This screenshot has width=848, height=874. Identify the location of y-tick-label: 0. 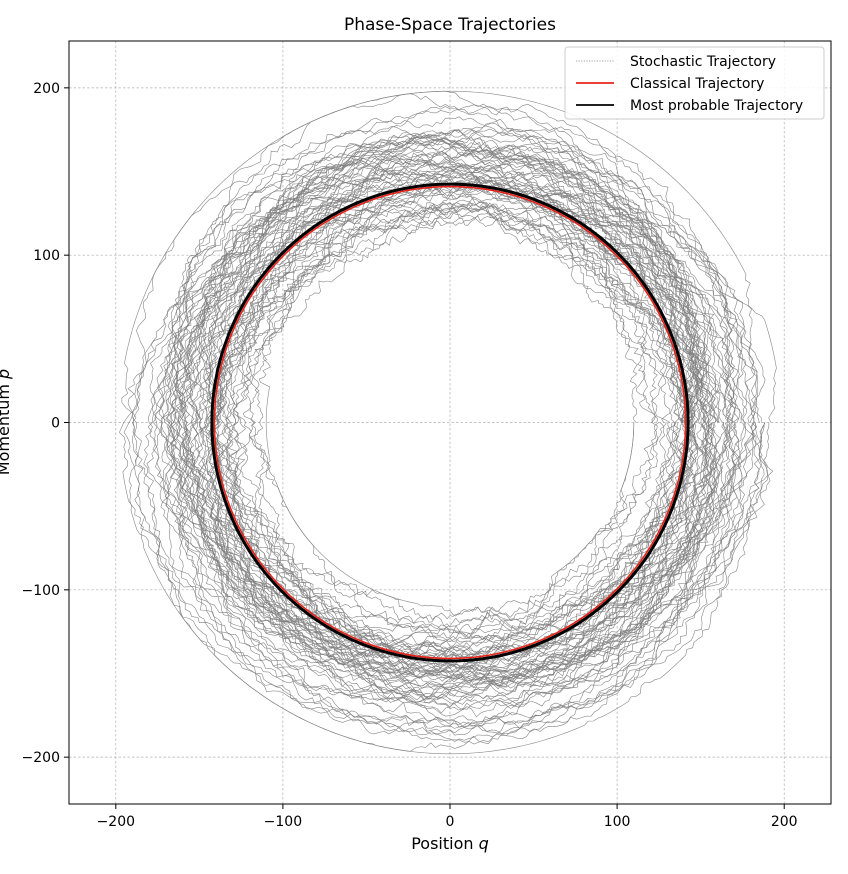
(55, 424).